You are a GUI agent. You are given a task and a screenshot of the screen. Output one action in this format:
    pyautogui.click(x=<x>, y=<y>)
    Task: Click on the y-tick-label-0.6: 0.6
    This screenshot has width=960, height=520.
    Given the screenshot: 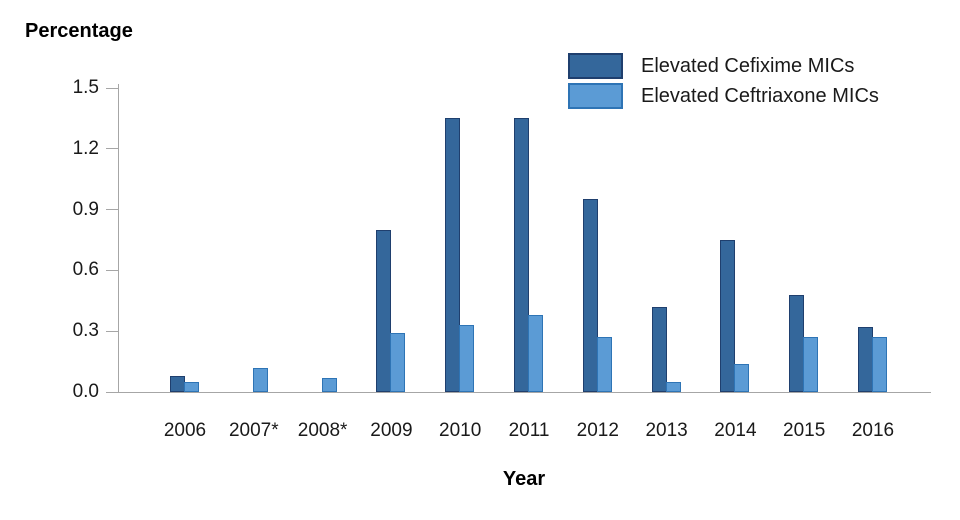 What is the action you would take?
    pyautogui.click(x=85, y=270)
    